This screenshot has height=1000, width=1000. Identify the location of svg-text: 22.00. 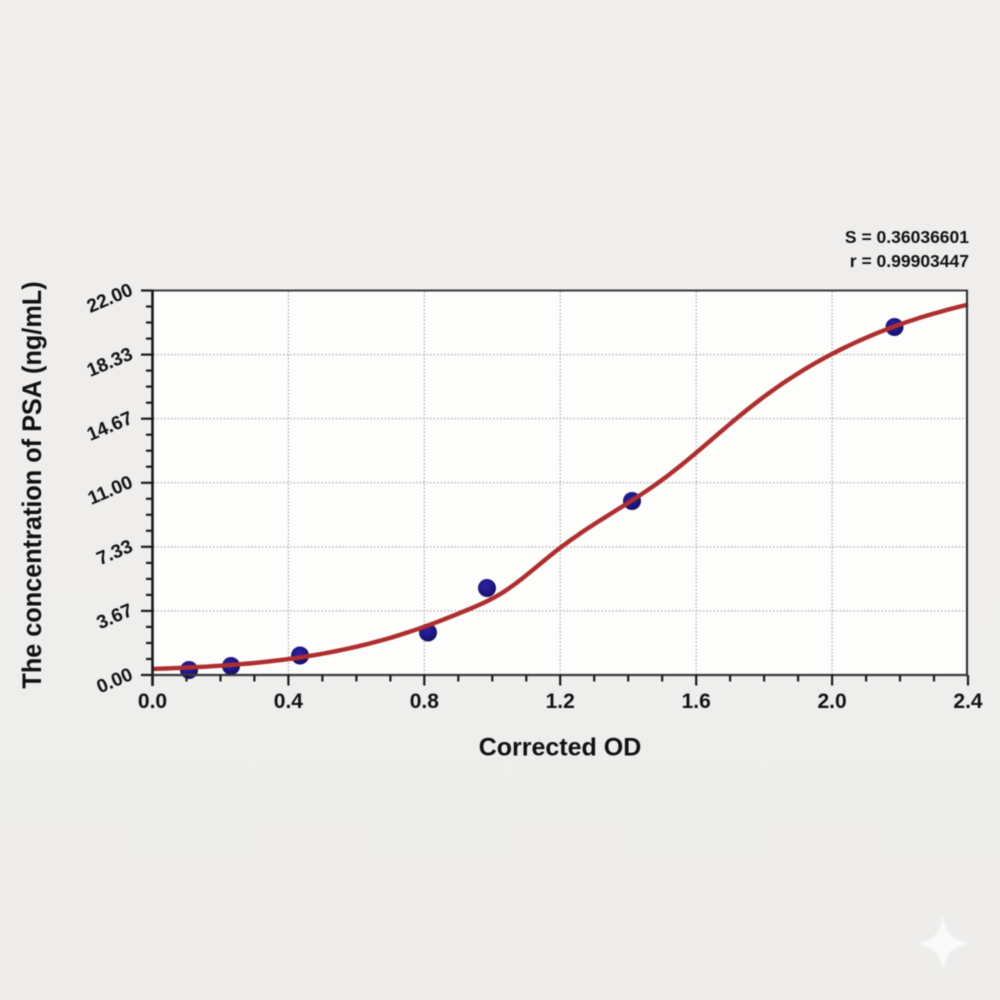
(110, 299).